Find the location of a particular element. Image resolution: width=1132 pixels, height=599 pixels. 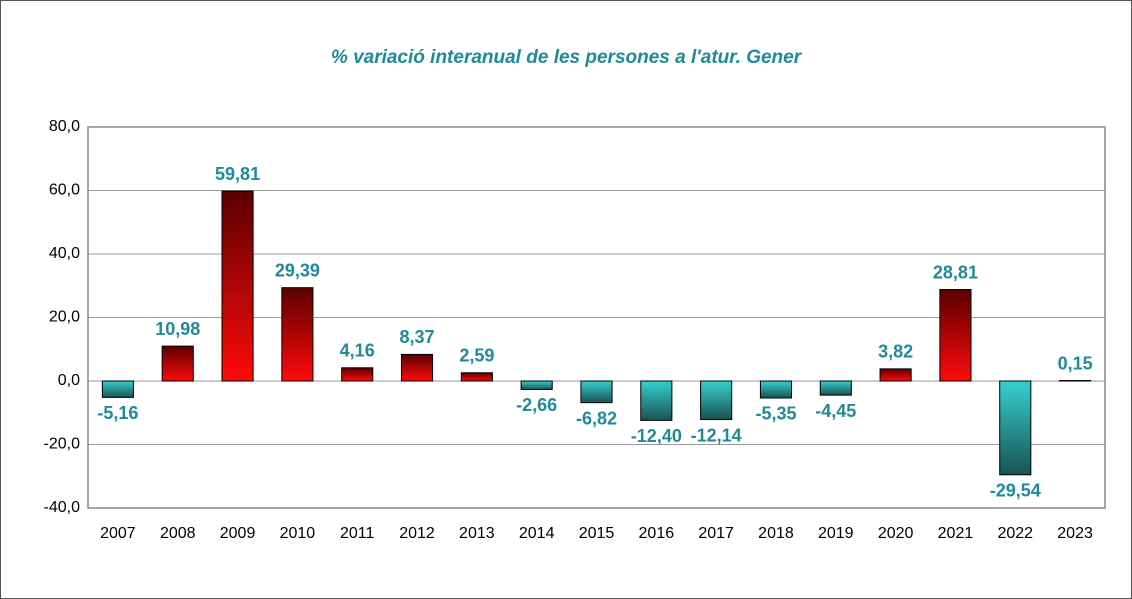

y-tick-label: 60,0 is located at coordinates (64, 190).